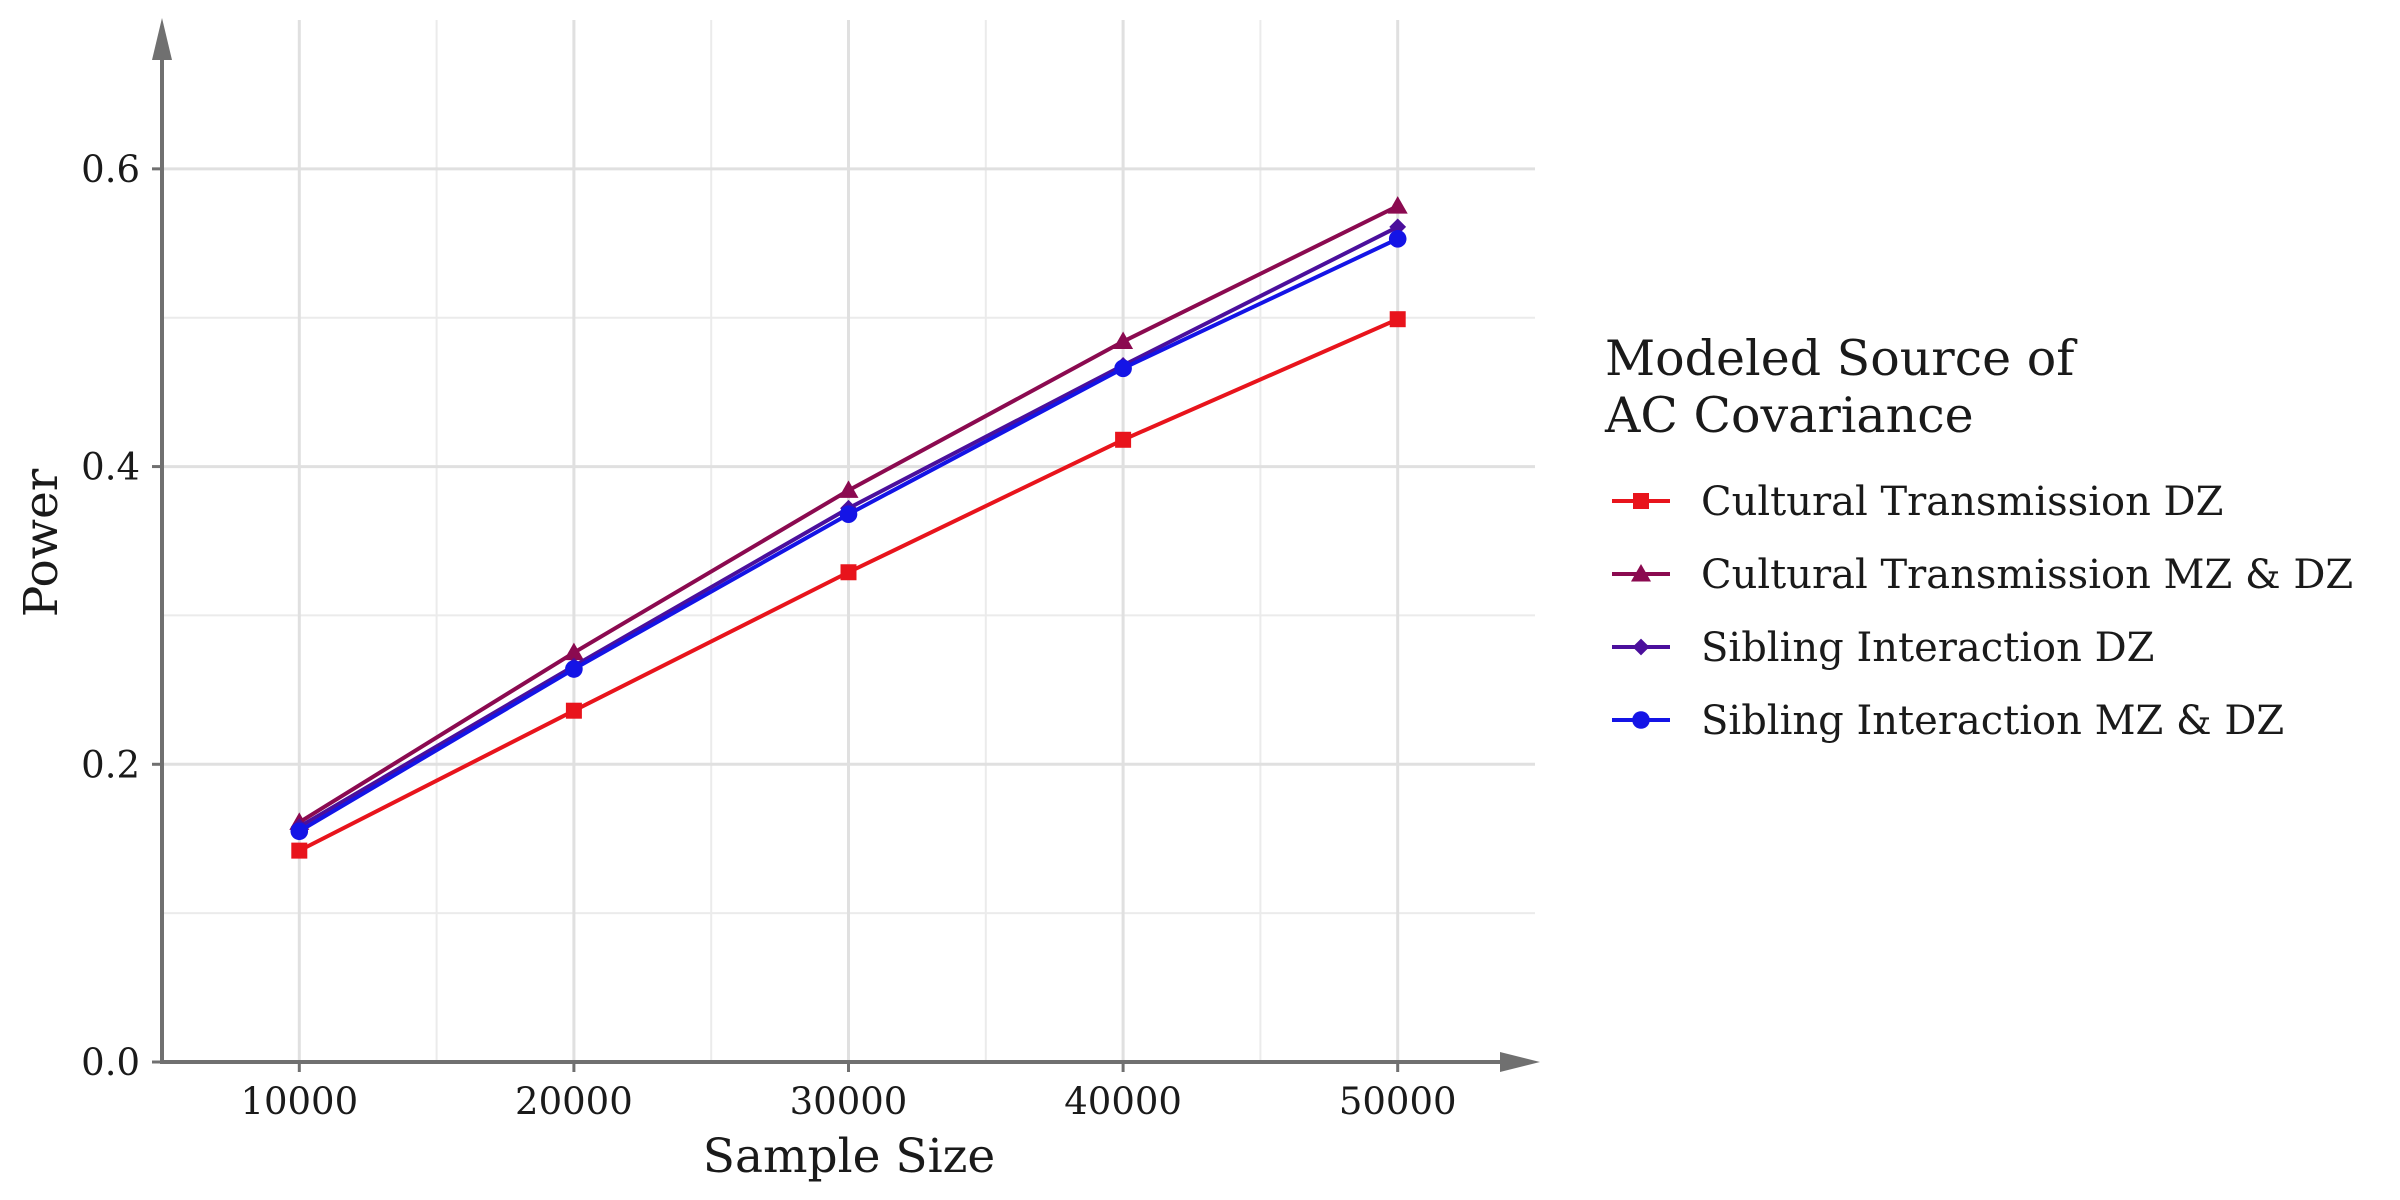  I want to click on y-axis-ticks: 0.0 0.2 0.4 0.6, so click(121, 616).